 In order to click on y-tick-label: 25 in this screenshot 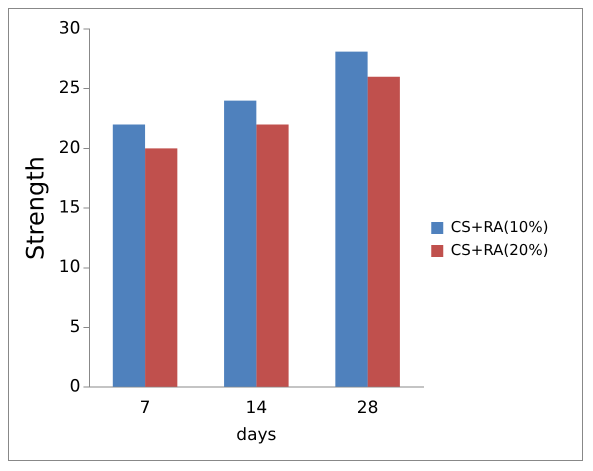, I will do `click(69, 88)`.